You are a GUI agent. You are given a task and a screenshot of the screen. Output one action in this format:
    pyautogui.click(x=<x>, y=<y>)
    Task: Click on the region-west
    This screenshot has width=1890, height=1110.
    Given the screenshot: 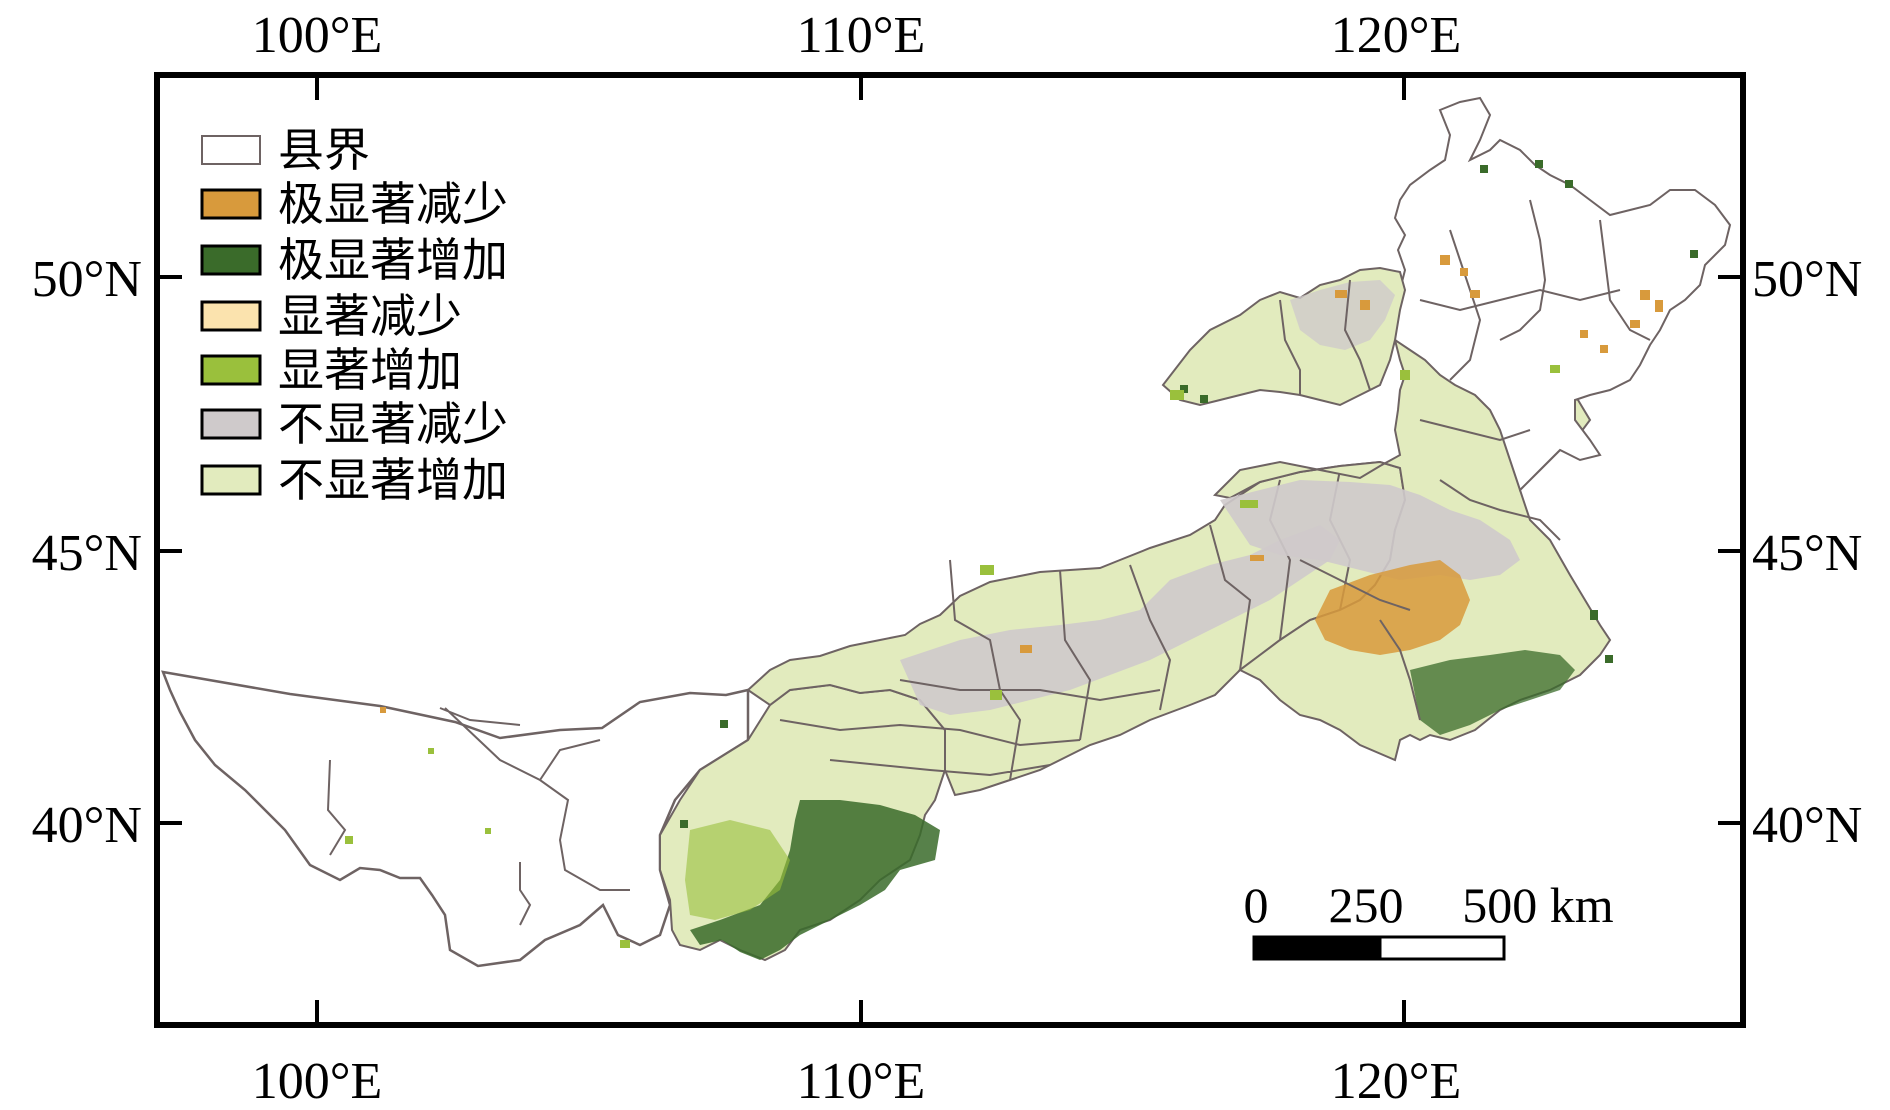 What is the action you would take?
    pyautogui.click(x=455, y=819)
    